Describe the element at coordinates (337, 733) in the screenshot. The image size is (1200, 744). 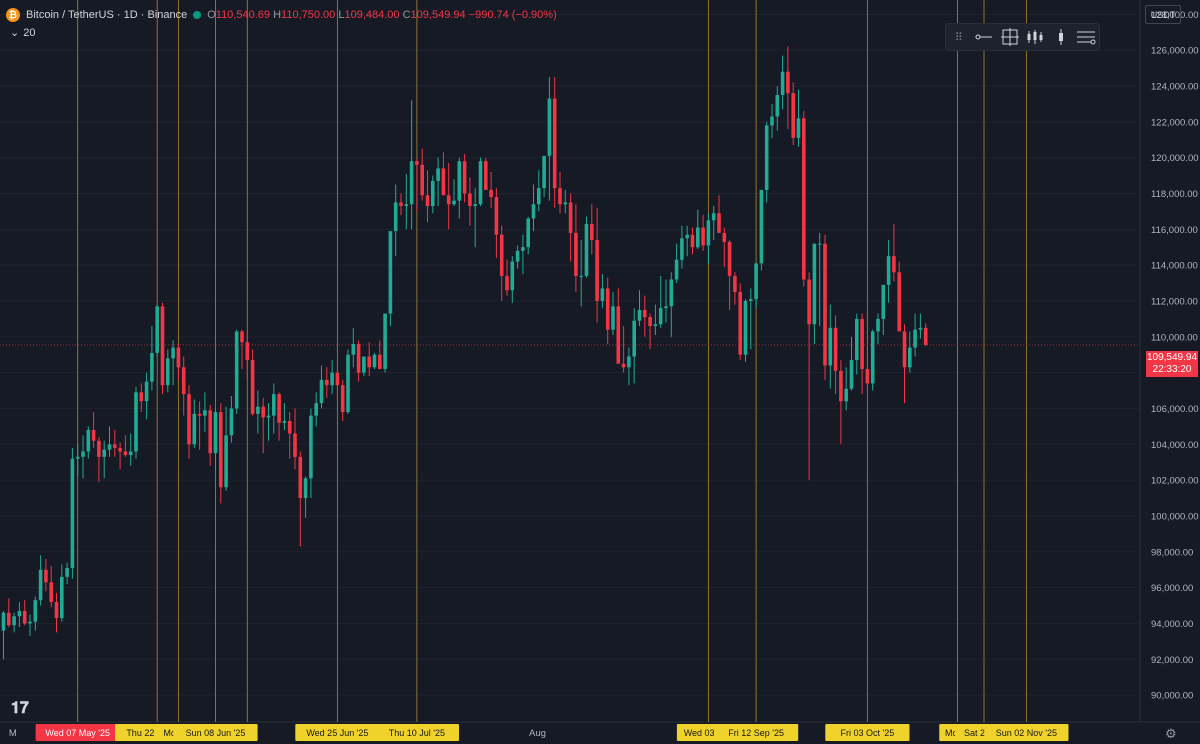
I see `marker-label: Wed 25 Jun '25` at that location.